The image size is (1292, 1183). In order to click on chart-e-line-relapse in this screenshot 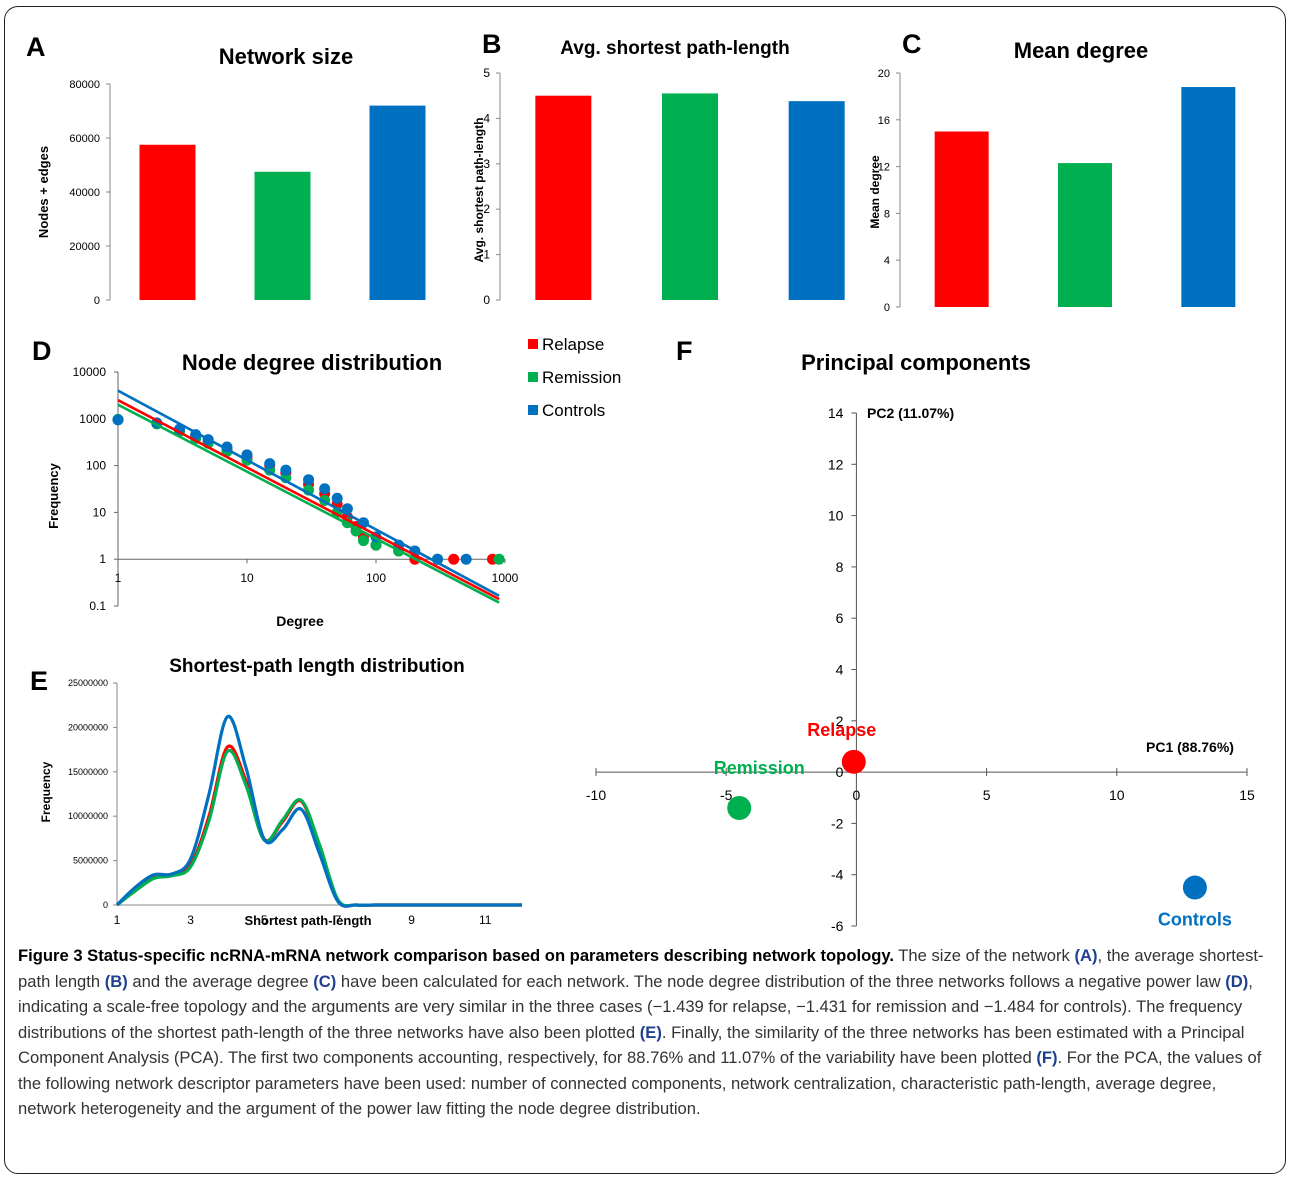, I will do `click(318, 826)`.